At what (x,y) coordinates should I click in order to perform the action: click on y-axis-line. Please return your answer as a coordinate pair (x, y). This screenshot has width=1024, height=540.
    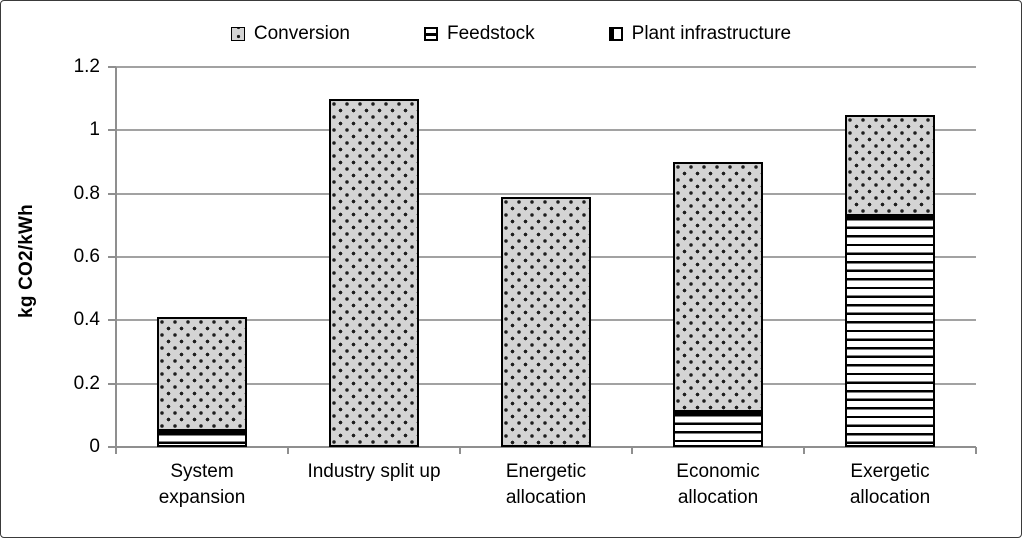
    Looking at the image, I should click on (116, 257).